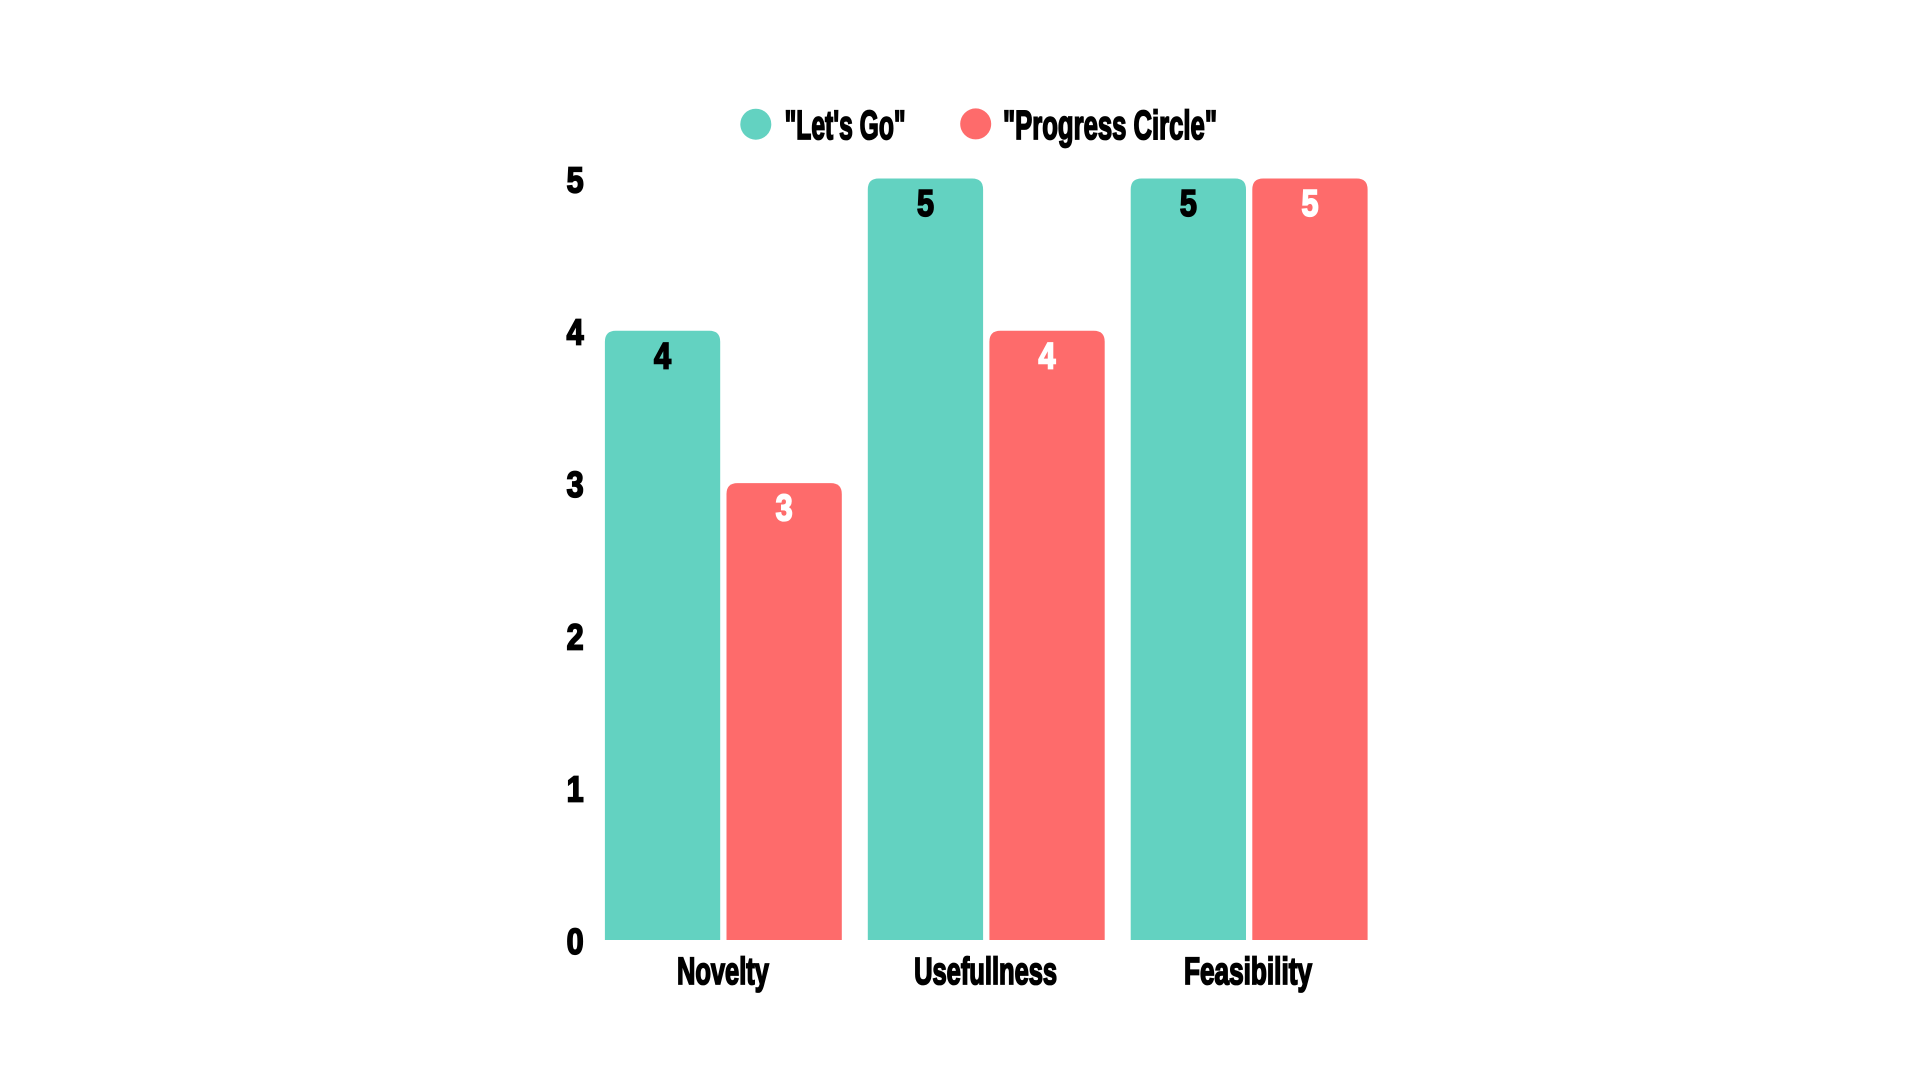  What do you see at coordinates (575, 789) in the screenshot?
I see `svg-text: 1` at bounding box center [575, 789].